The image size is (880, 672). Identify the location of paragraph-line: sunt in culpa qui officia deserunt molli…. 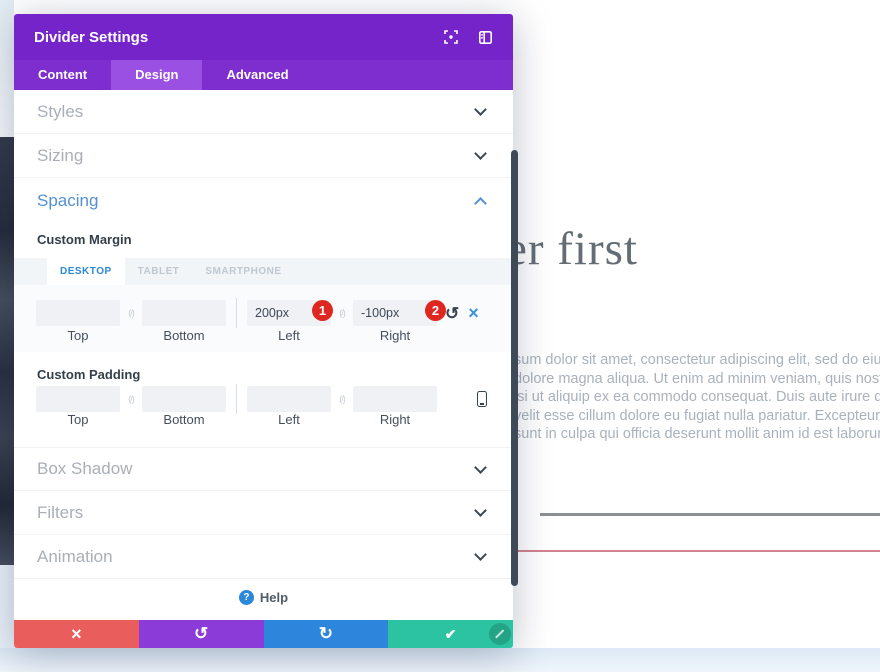
(697, 434).